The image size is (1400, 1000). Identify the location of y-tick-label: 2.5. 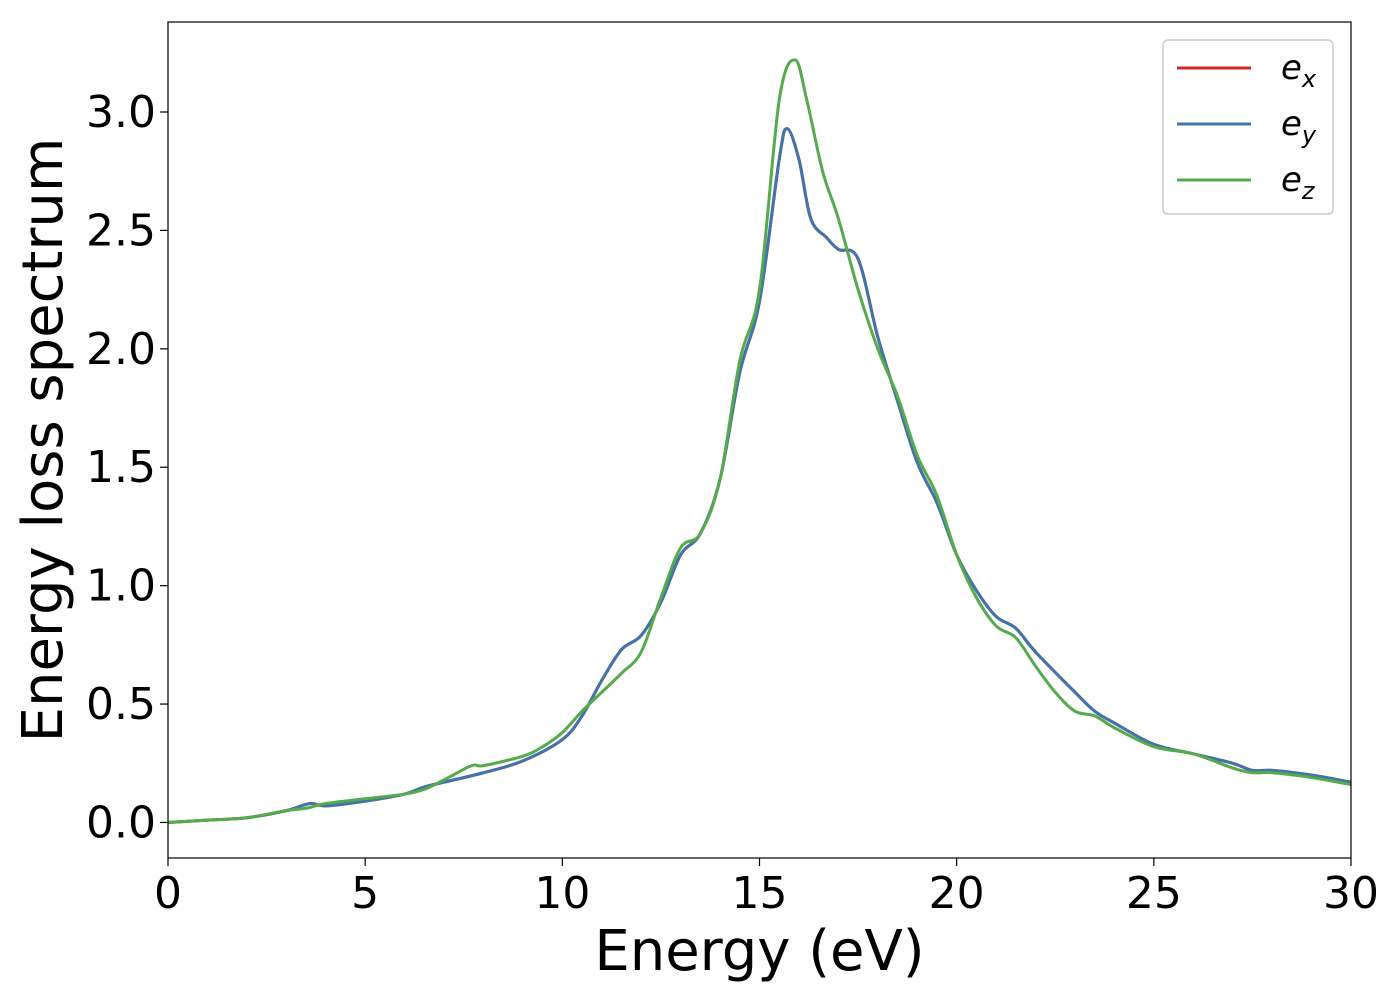
(121, 230).